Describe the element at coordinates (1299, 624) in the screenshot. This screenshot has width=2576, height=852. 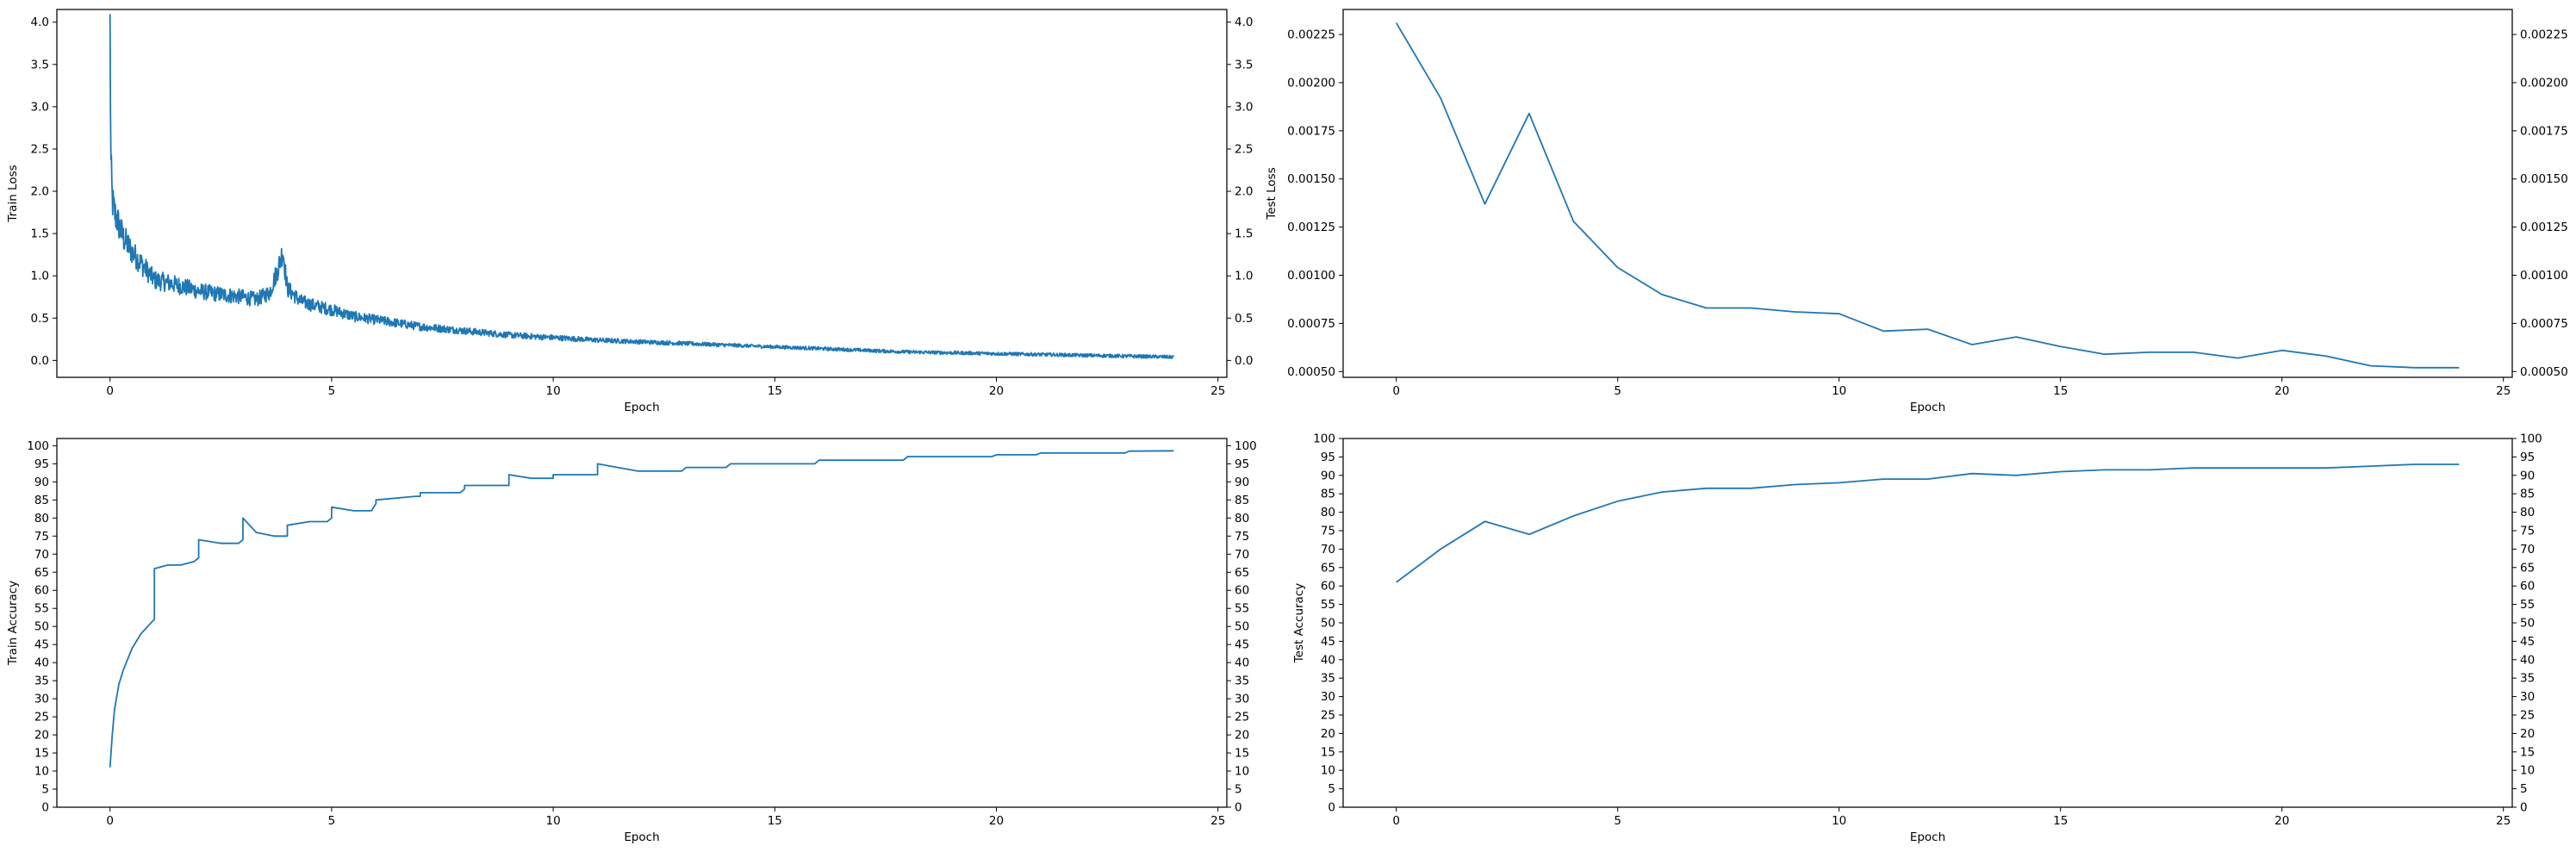
I see `y-axis-label: Test Accuracy` at that location.